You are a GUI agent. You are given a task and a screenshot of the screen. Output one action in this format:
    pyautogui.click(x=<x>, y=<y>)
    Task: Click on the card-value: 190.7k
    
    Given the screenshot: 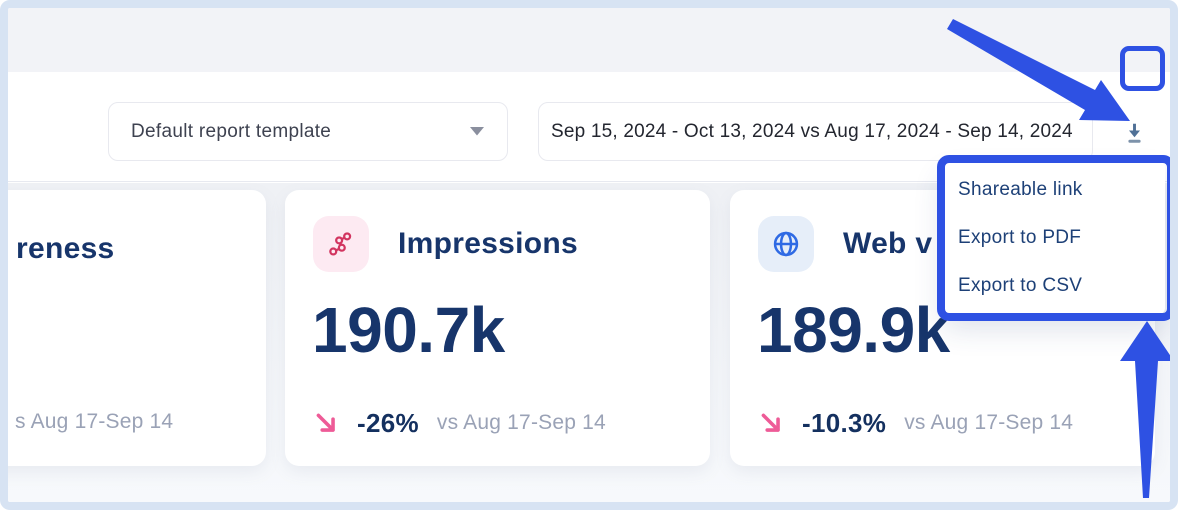 What is the action you would take?
    pyautogui.click(x=408, y=330)
    